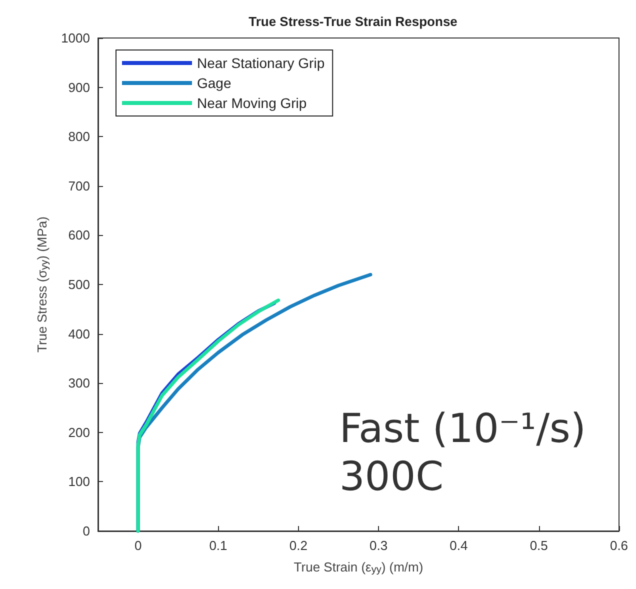  What do you see at coordinates (379, 545) in the screenshot?
I see `x-tick-label: 0.3` at bounding box center [379, 545].